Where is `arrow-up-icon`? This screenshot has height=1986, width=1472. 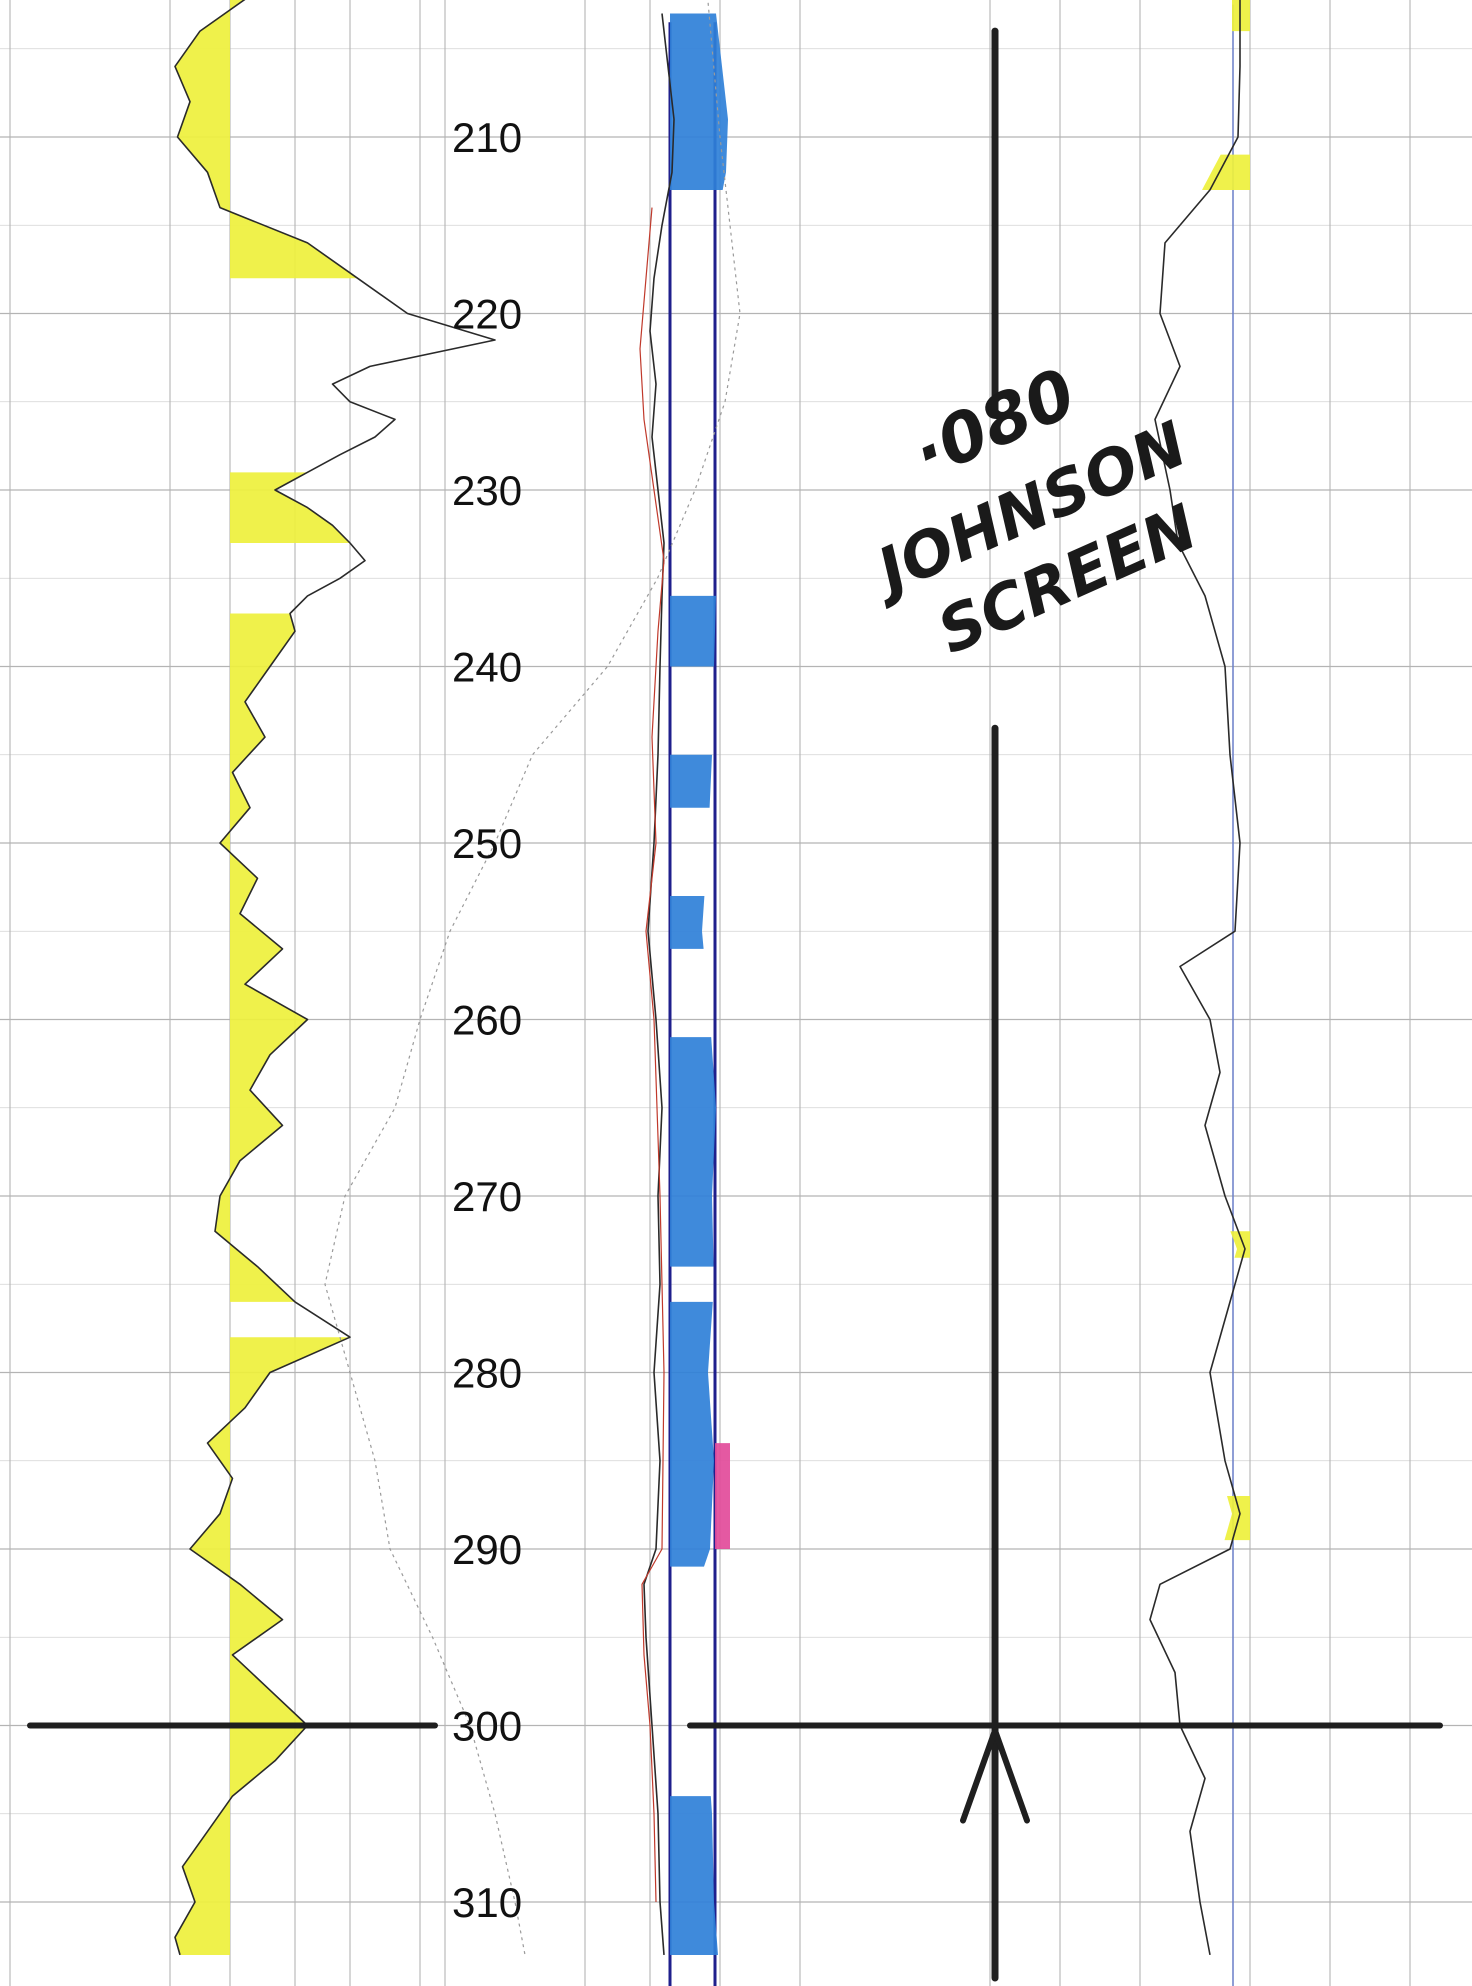
arrow-up-icon is located at coordinates (995, 1775).